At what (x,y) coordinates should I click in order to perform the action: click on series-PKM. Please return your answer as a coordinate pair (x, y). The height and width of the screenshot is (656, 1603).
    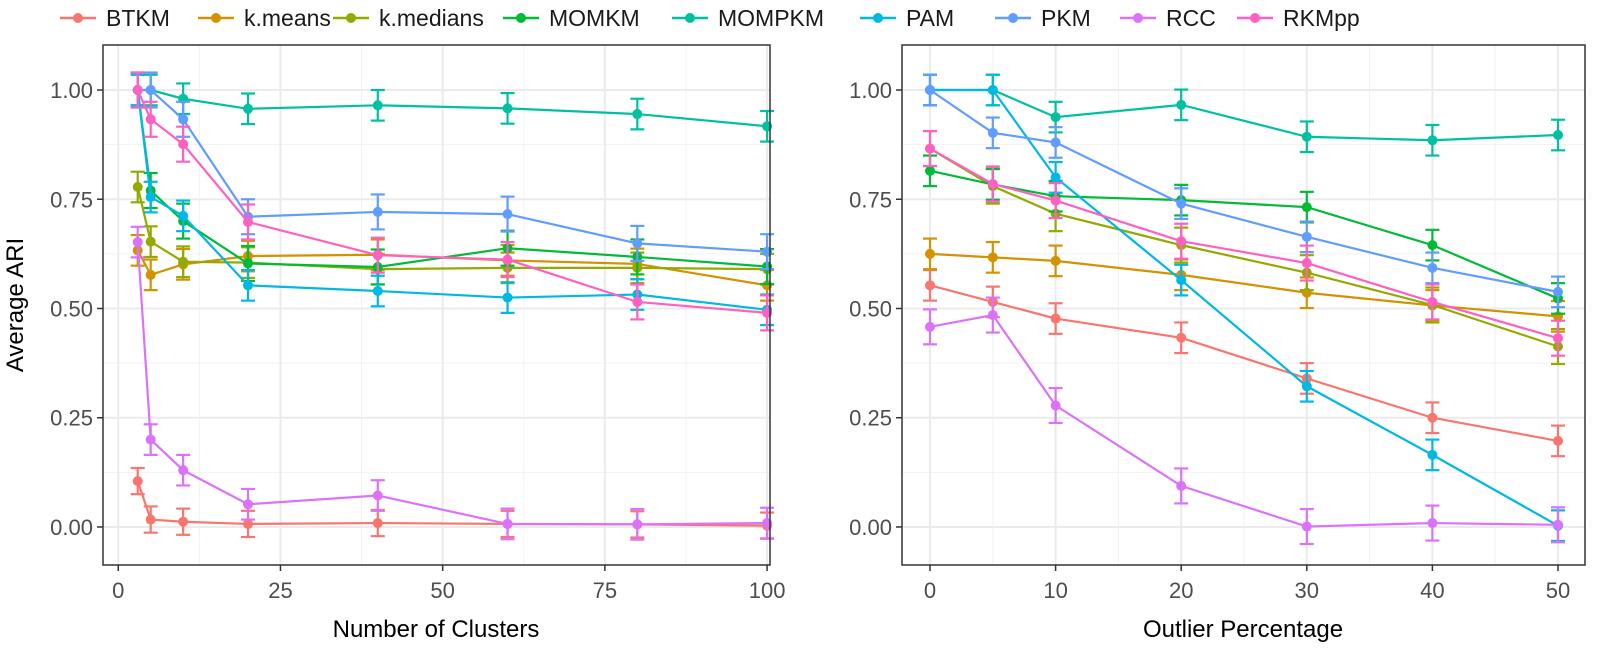
    Looking at the image, I should click on (452, 171).